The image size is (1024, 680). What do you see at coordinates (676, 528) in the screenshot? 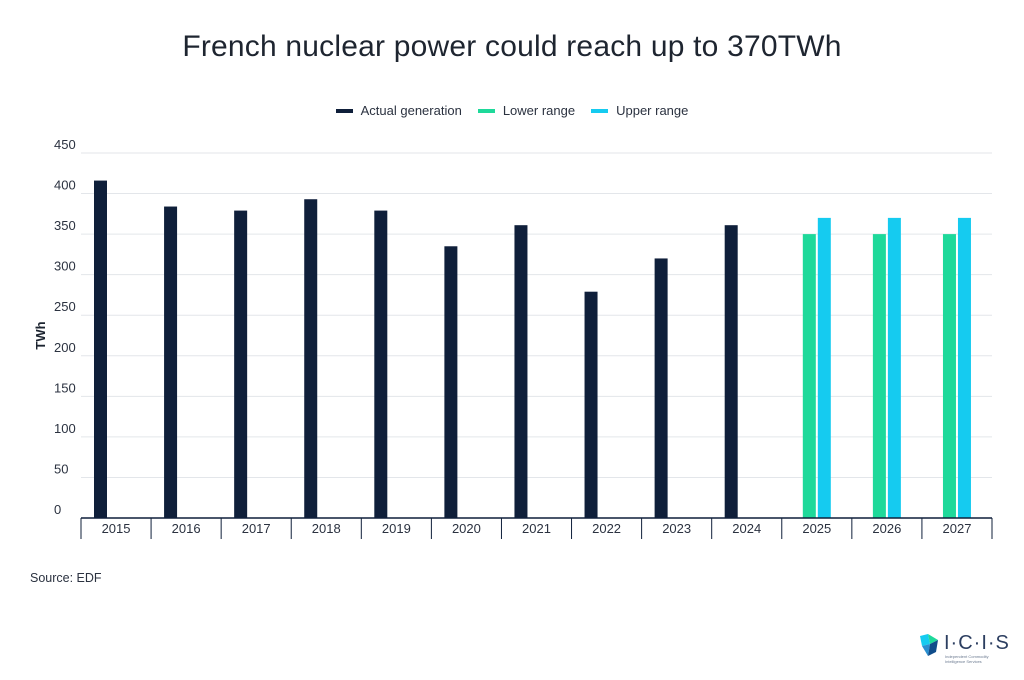
I see `x-tick-label: 2023` at bounding box center [676, 528].